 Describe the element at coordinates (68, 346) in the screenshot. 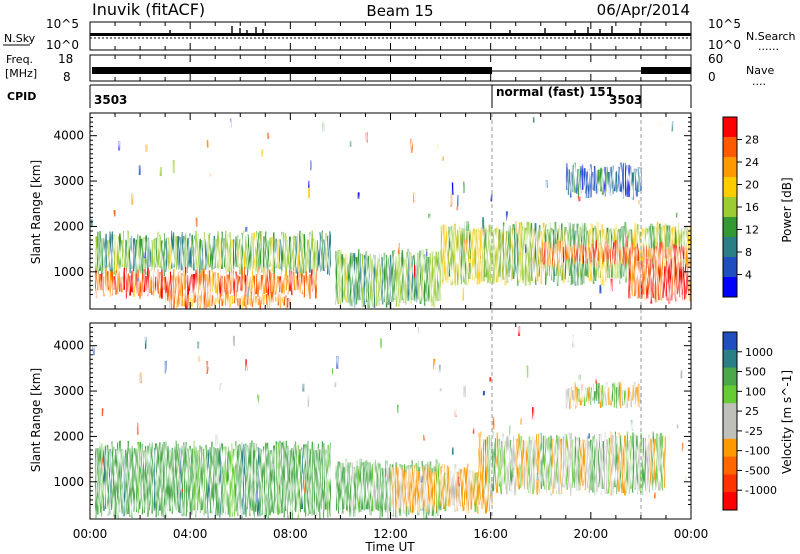

I see `y-tick-label: 4000` at that location.